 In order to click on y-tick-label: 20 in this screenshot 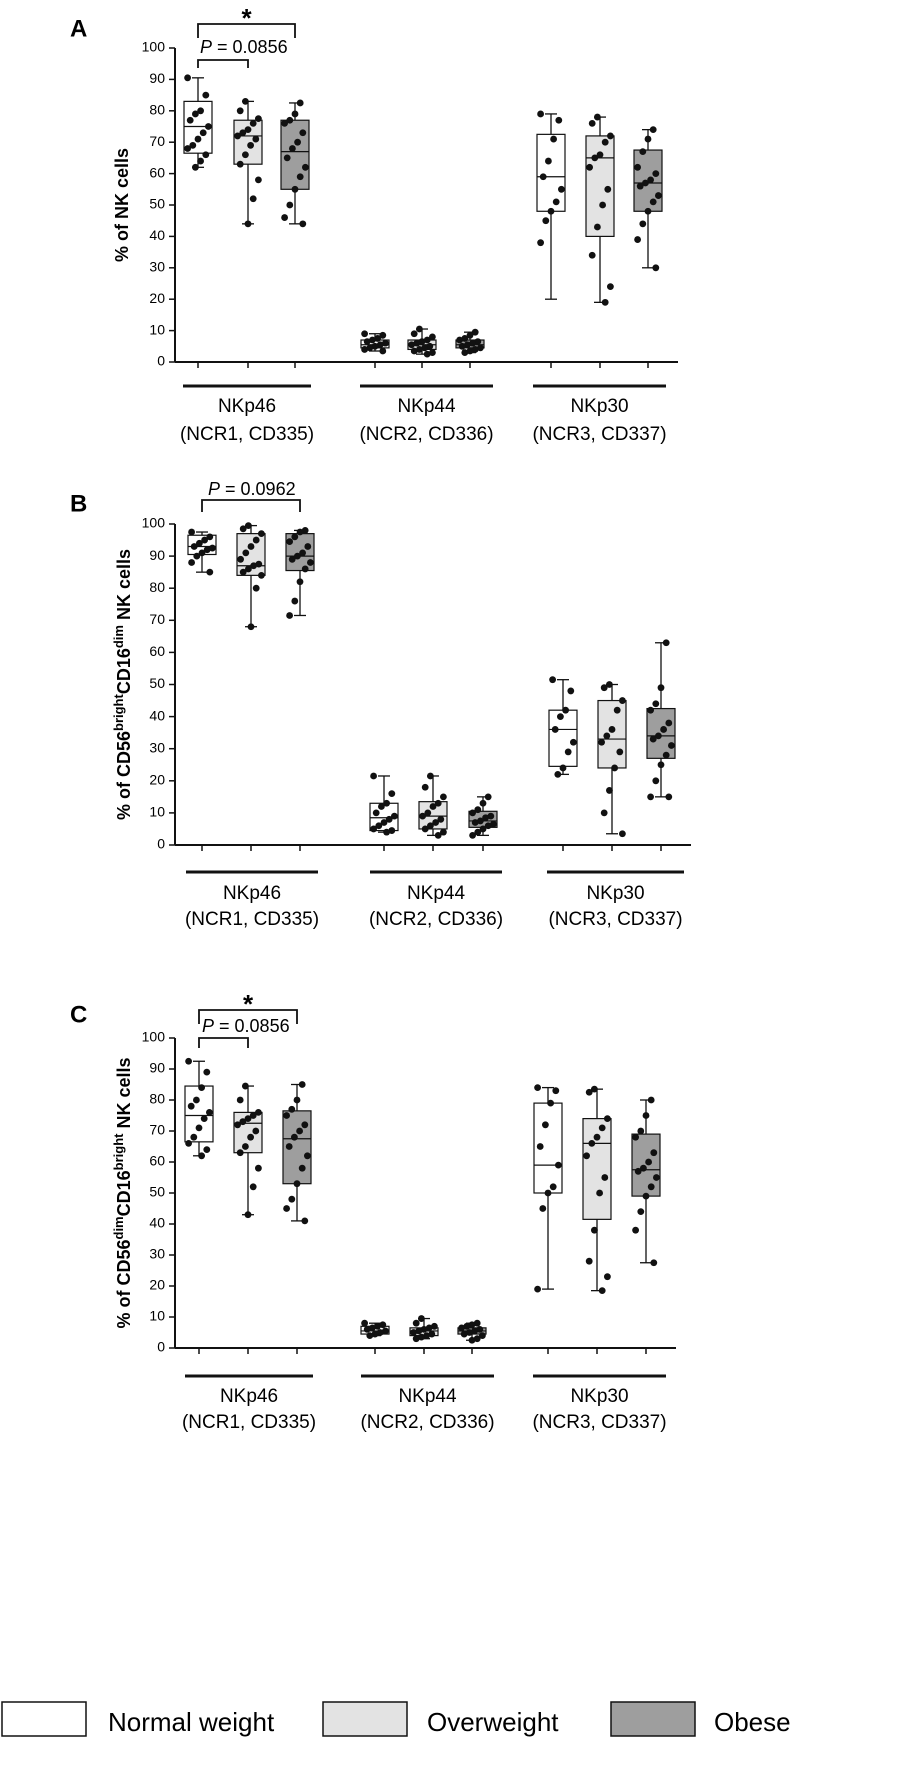, I will do `click(157, 1285)`.